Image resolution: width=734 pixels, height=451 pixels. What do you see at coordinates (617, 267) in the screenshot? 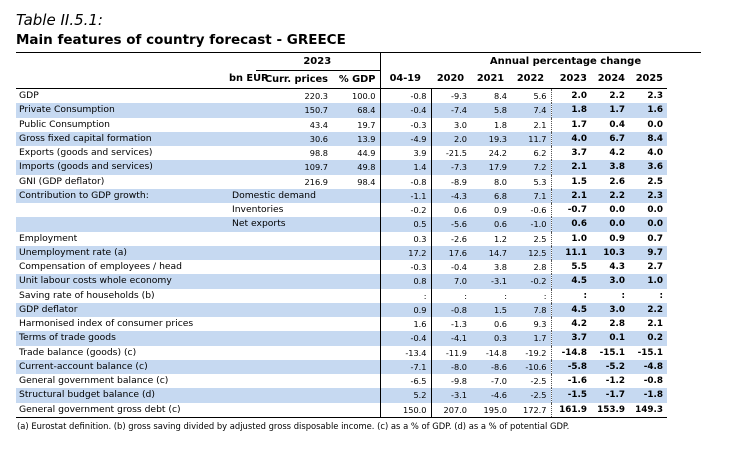
I see `forecast-cell: 4.3` at bounding box center [617, 267].